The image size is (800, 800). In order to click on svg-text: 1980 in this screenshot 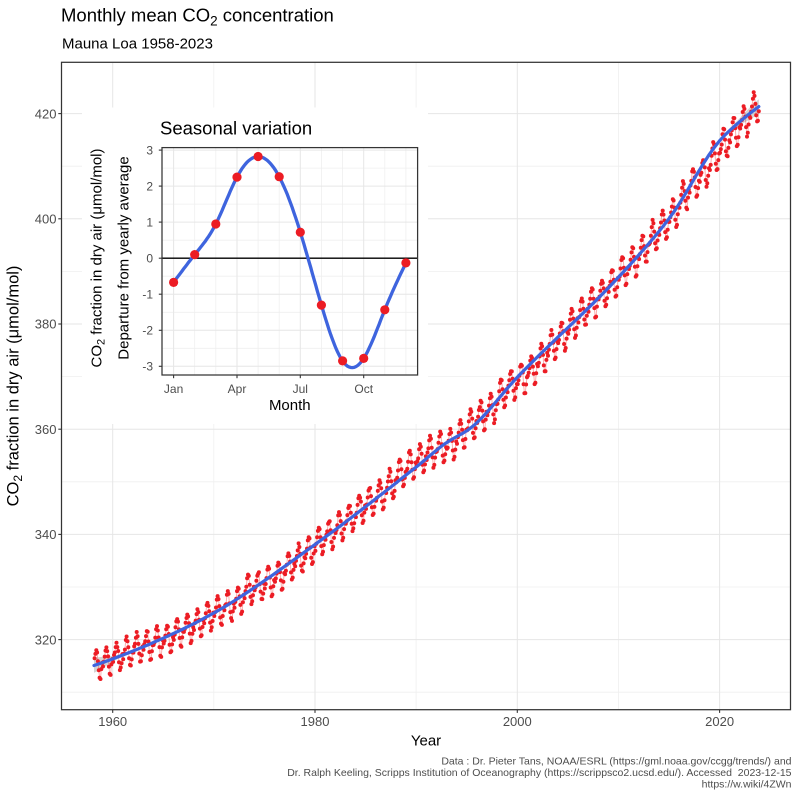, I will do `click(315, 721)`.